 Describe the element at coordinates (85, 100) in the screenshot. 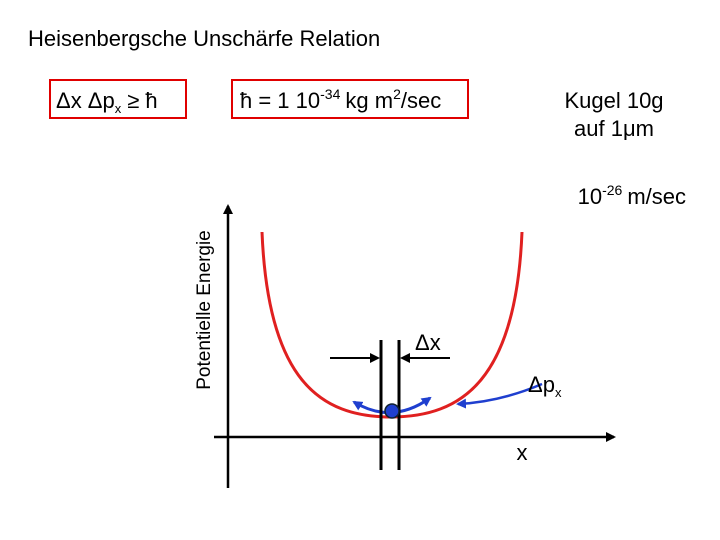

I see `relation-main: Δx Δp` at that location.